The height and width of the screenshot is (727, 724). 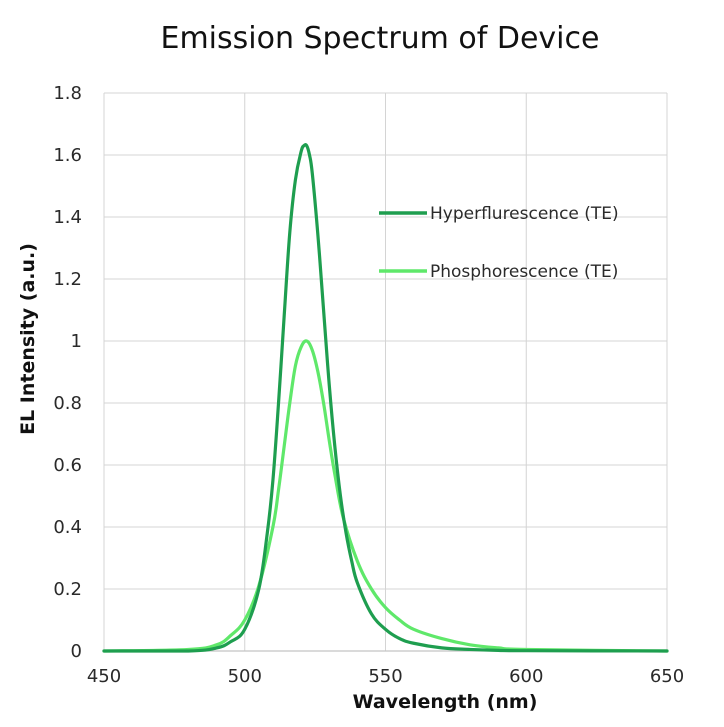 I want to click on y-tick-label: 0, so click(x=76, y=651).